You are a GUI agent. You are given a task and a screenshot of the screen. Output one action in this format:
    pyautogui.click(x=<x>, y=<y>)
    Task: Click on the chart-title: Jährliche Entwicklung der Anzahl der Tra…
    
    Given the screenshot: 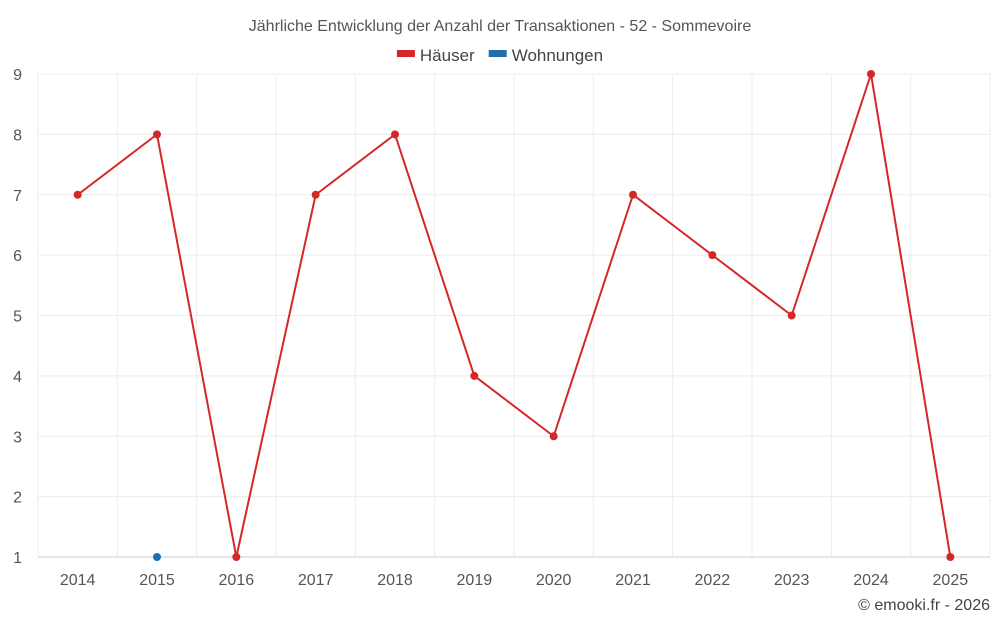 What is the action you would take?
    pyautogui.click(x=500, y=26)
    